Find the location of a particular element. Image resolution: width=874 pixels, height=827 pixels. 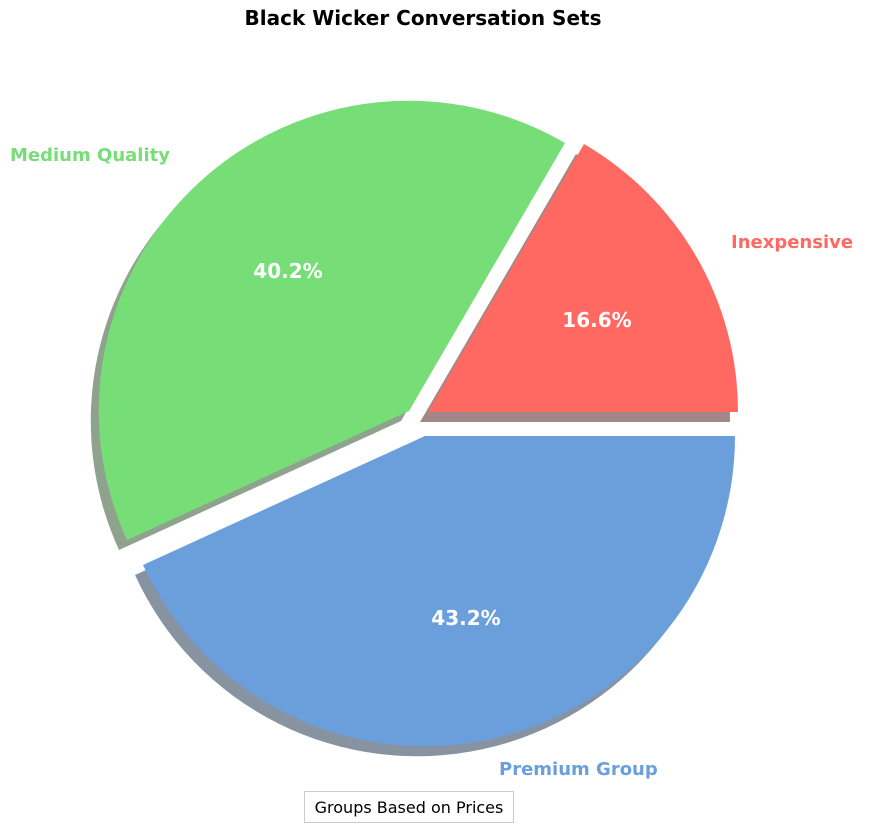

label-medium-quality: Medium Quality is located at coordinates (90, 155).